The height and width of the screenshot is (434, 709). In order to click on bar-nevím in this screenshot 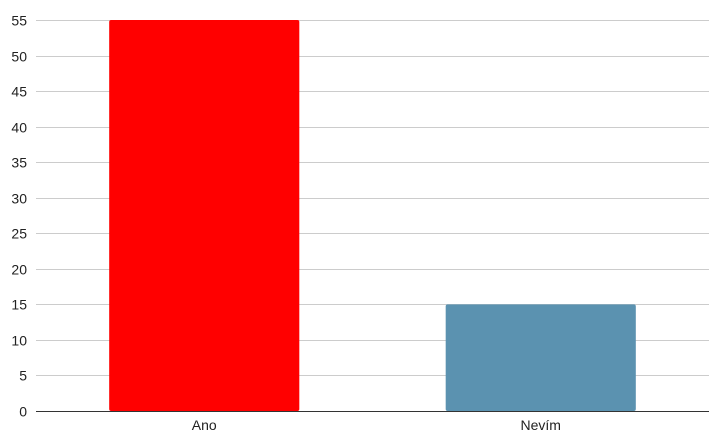, I will do `click(540, 357)`.